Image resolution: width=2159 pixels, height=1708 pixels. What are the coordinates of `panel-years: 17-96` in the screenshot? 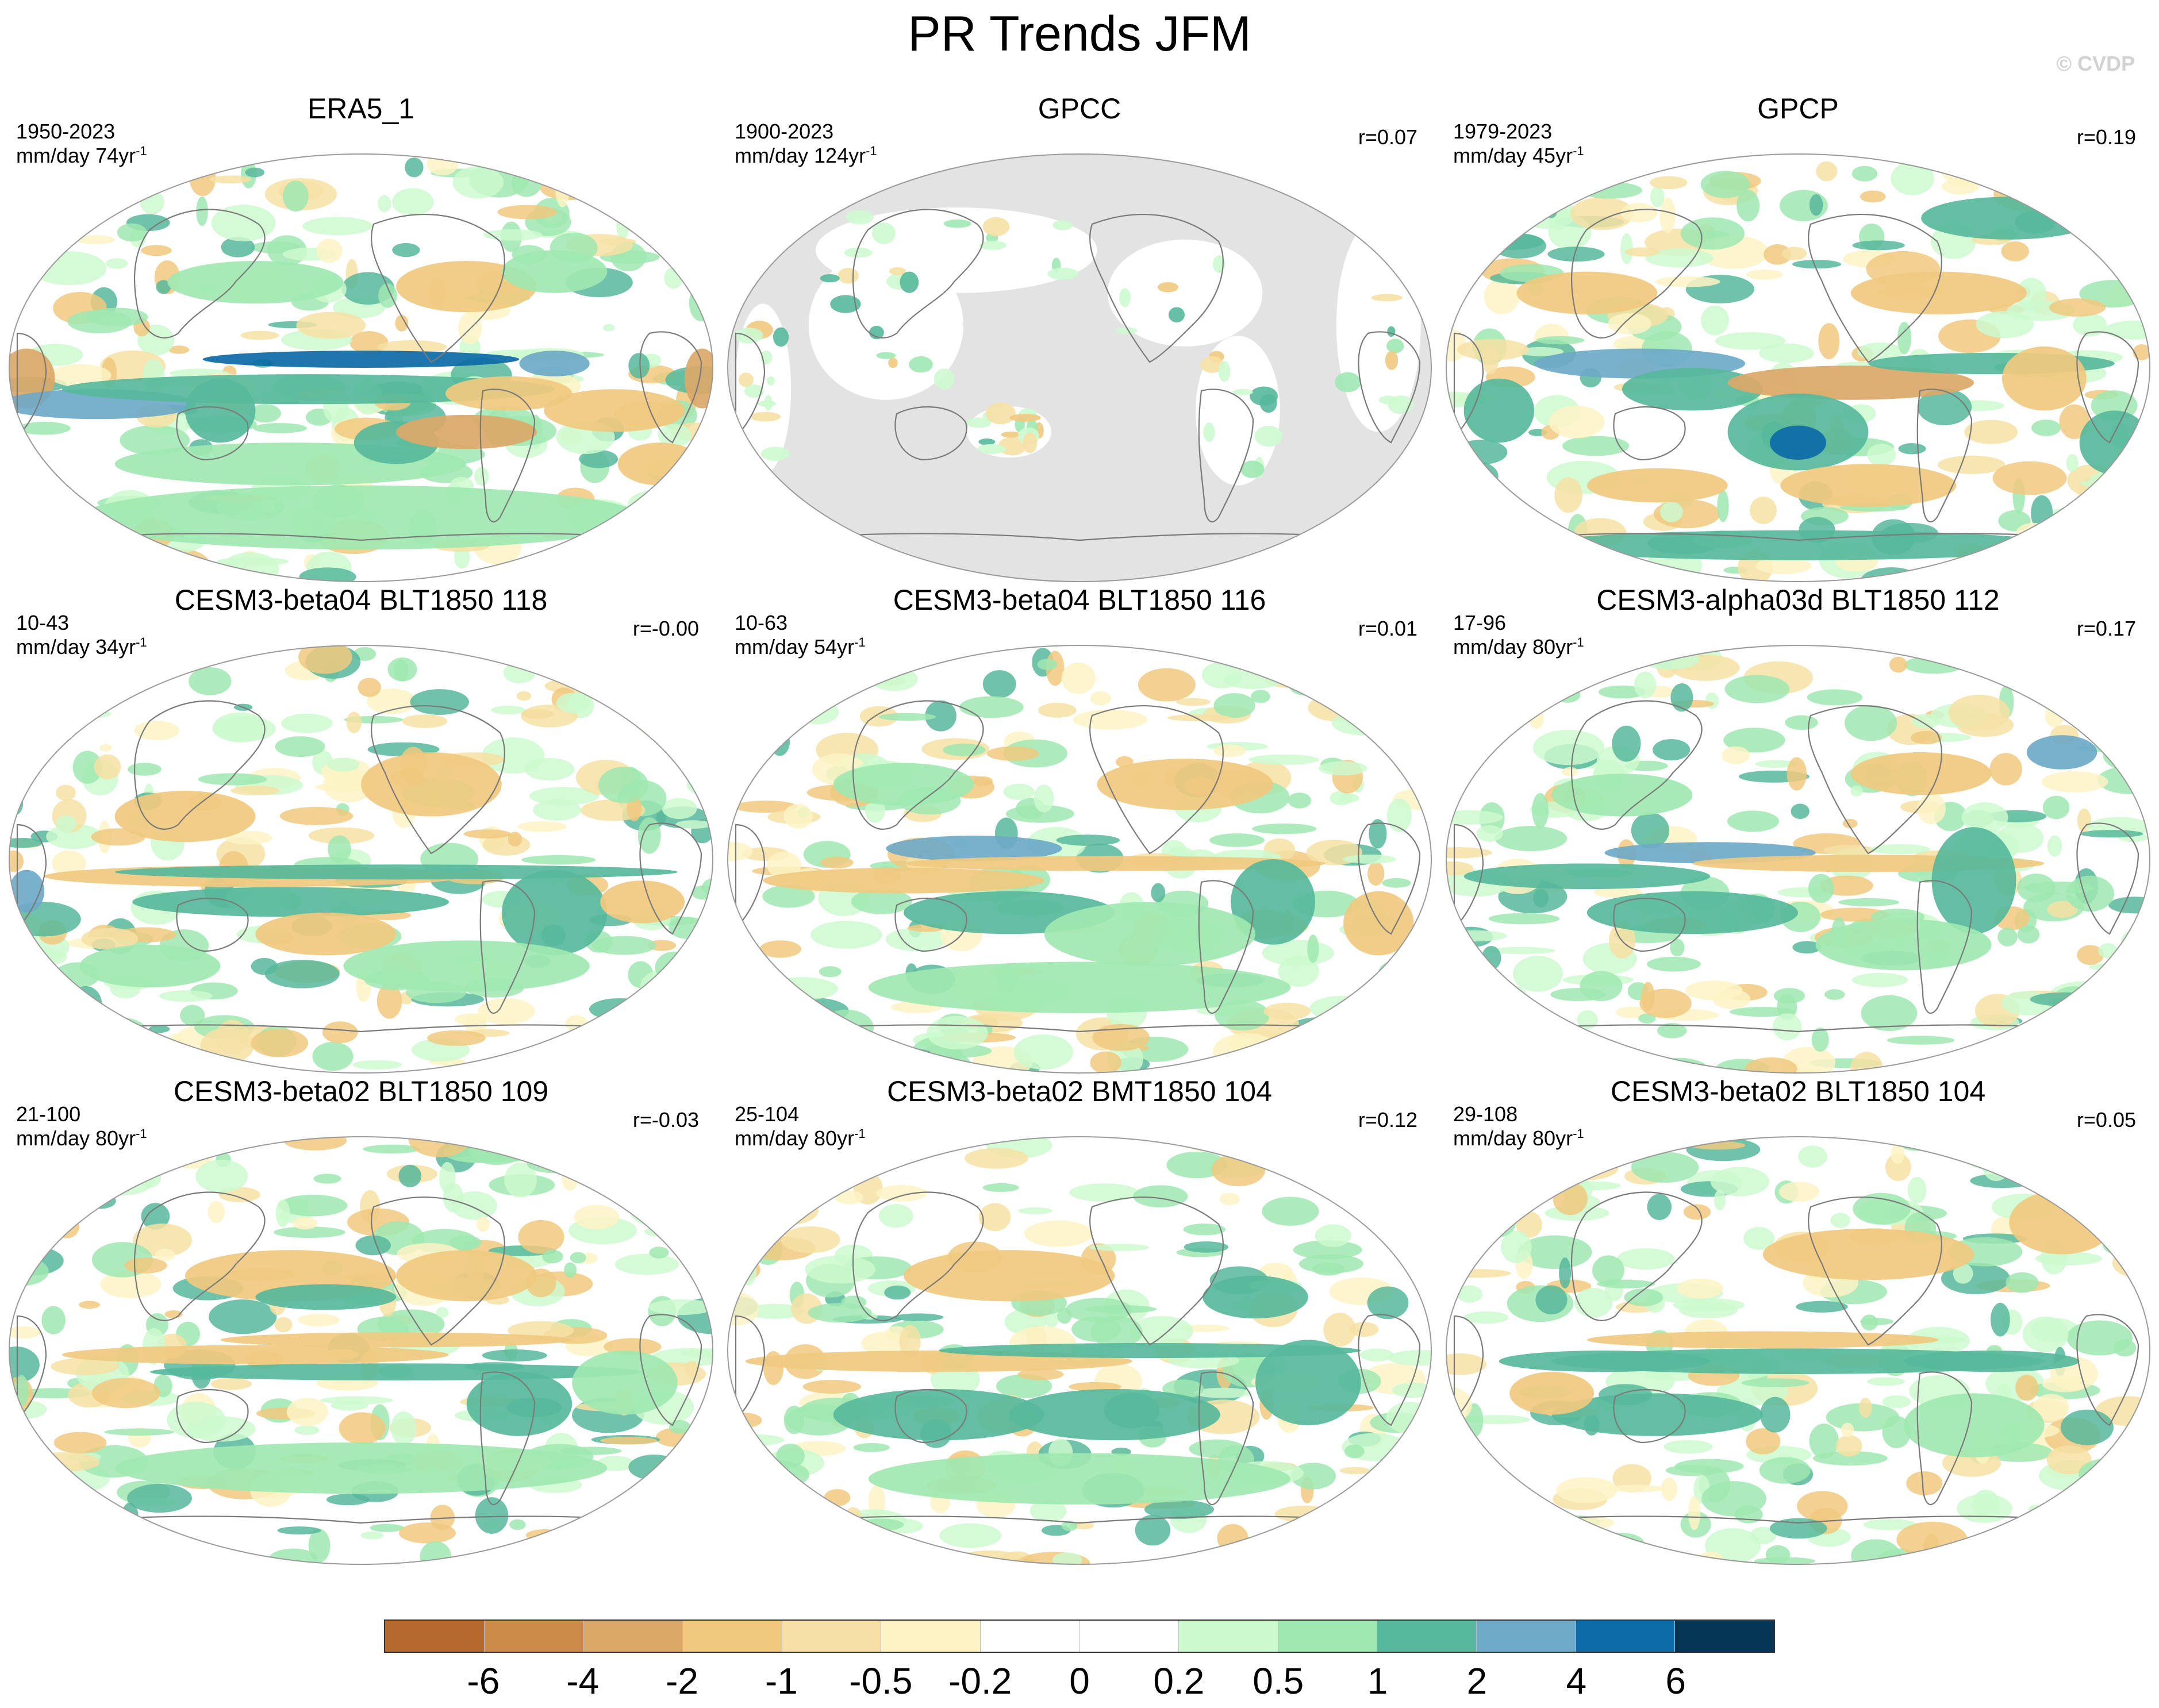 It's located at (1480, 622).